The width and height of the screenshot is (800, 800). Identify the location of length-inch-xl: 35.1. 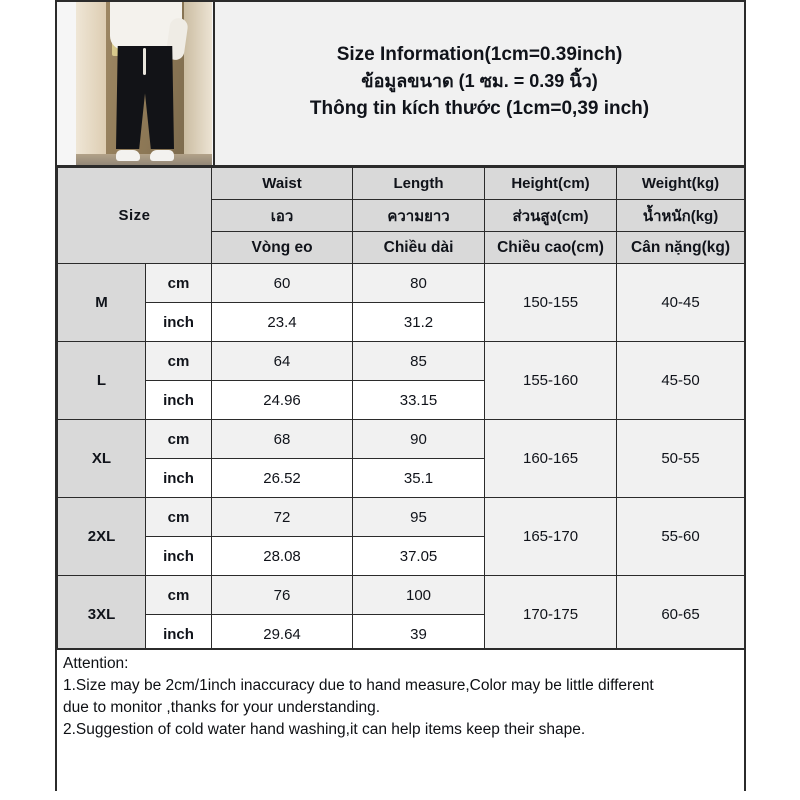
(419, 478).